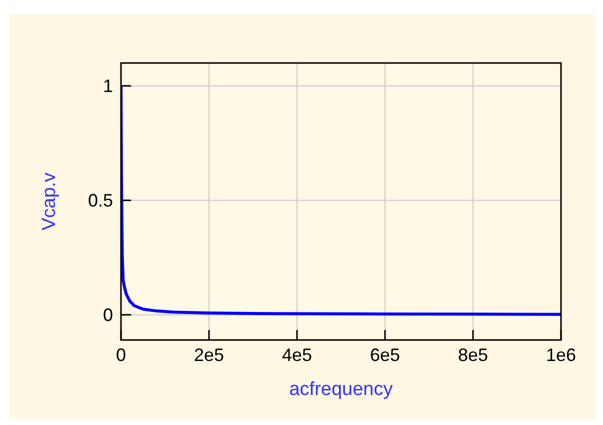  What do you see at coordinates (341, 389) in the screenshot?
I see `x-axis-title: acfrequency` at bounding box center [341, 389].